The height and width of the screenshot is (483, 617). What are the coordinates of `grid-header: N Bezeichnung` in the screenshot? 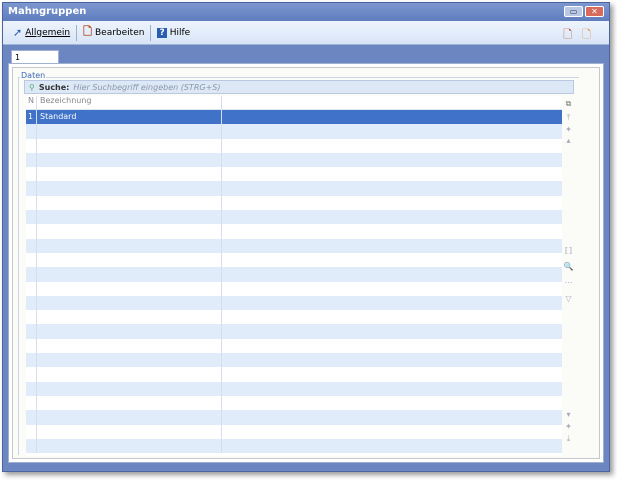 It's located at (294, 103).